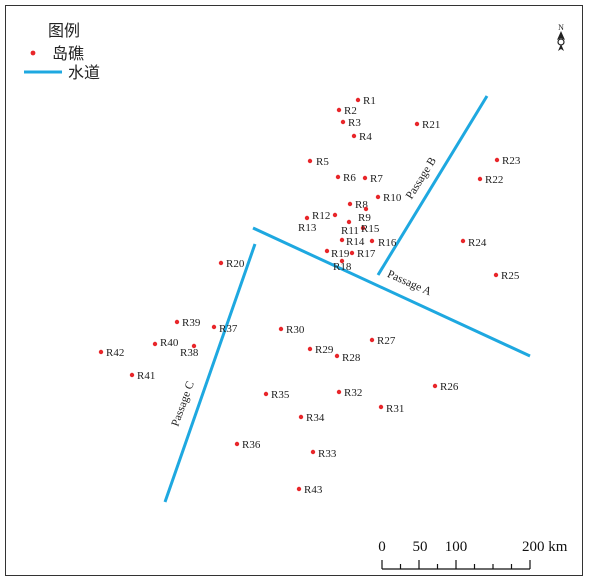  What do you see at coordinates (510, 276) in the screenshot?
I see `reef-label-r25: R25` at bounding box center [510, 276].